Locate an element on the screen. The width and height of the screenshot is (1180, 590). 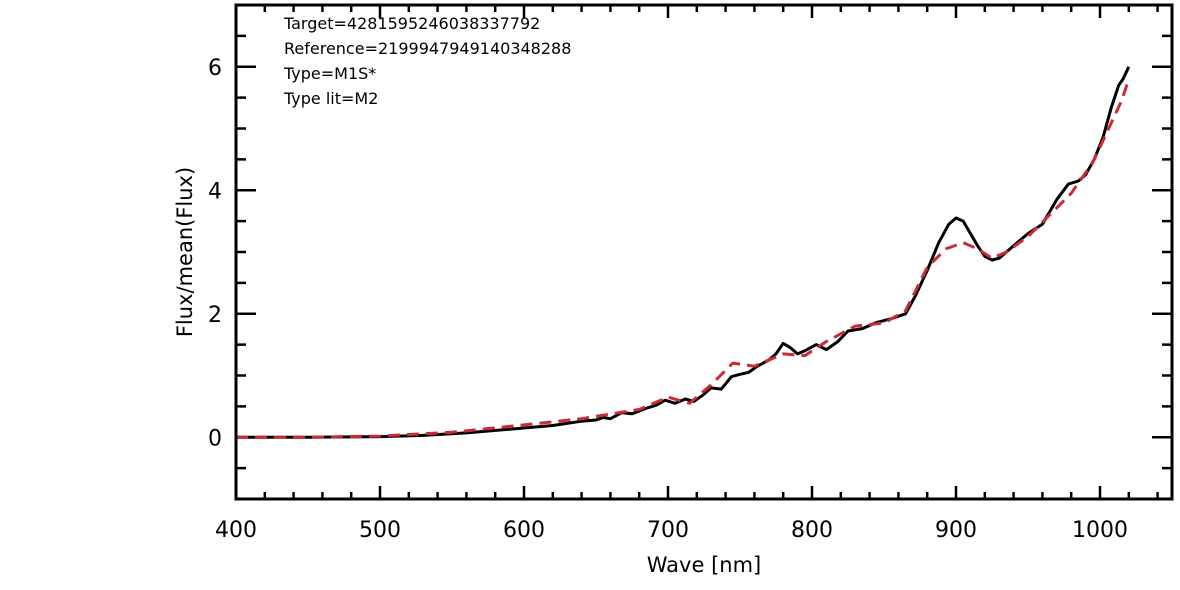
annotation-type: Type=M1S* is located at coordinates (329, 73).